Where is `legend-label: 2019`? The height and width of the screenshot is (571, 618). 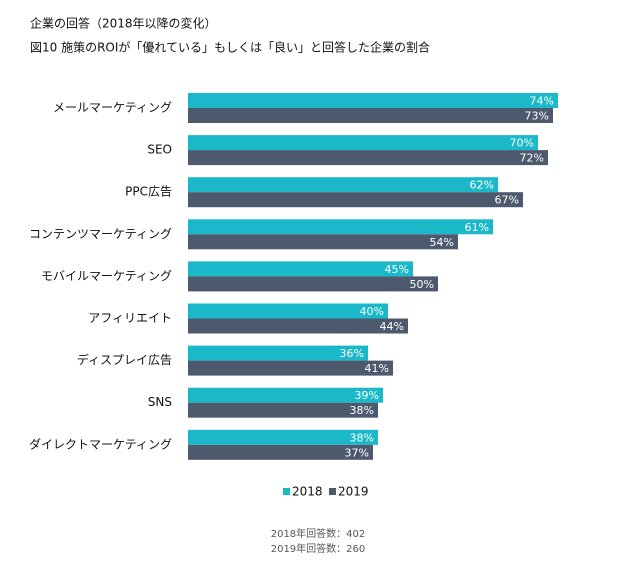 legend-label: 2019 is located at coordinates (353, 492).